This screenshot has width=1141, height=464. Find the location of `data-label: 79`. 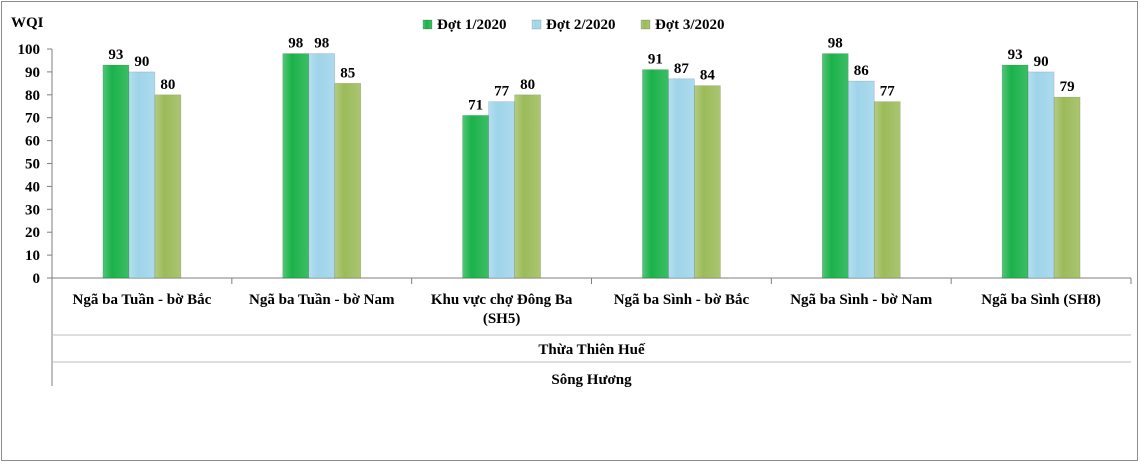

data-label: 79 is located at coordinates (1067, 87).